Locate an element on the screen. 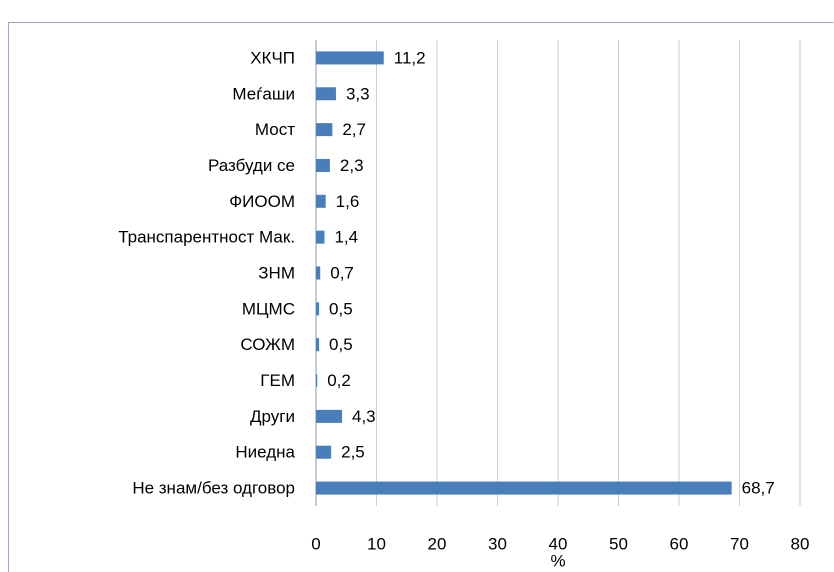 This screenshot has height=572, width=834. y-tick-label: Други is located at coordinates (272, 416).